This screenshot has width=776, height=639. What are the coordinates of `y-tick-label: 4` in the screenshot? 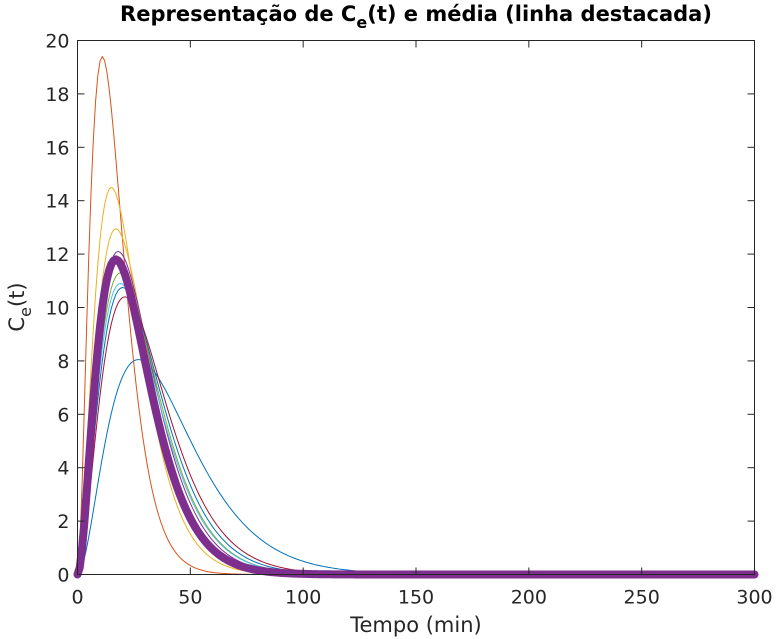 It's located at (63, 469).